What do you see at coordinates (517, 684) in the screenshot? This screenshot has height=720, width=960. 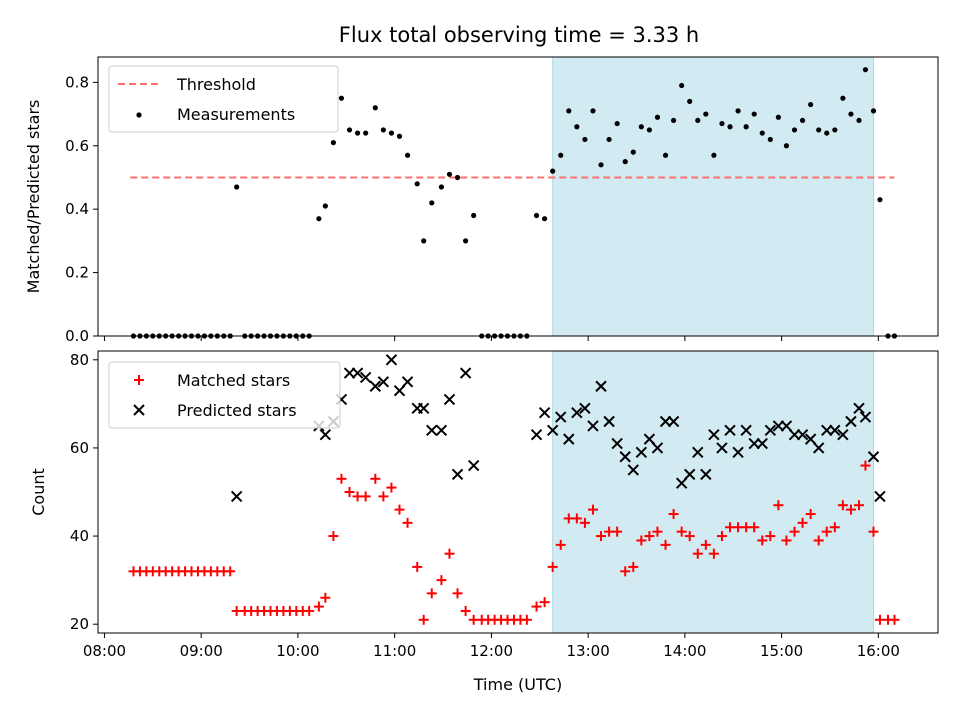 I see `x-axis-label: Time (UTC)` at bounding box center [517, 684].